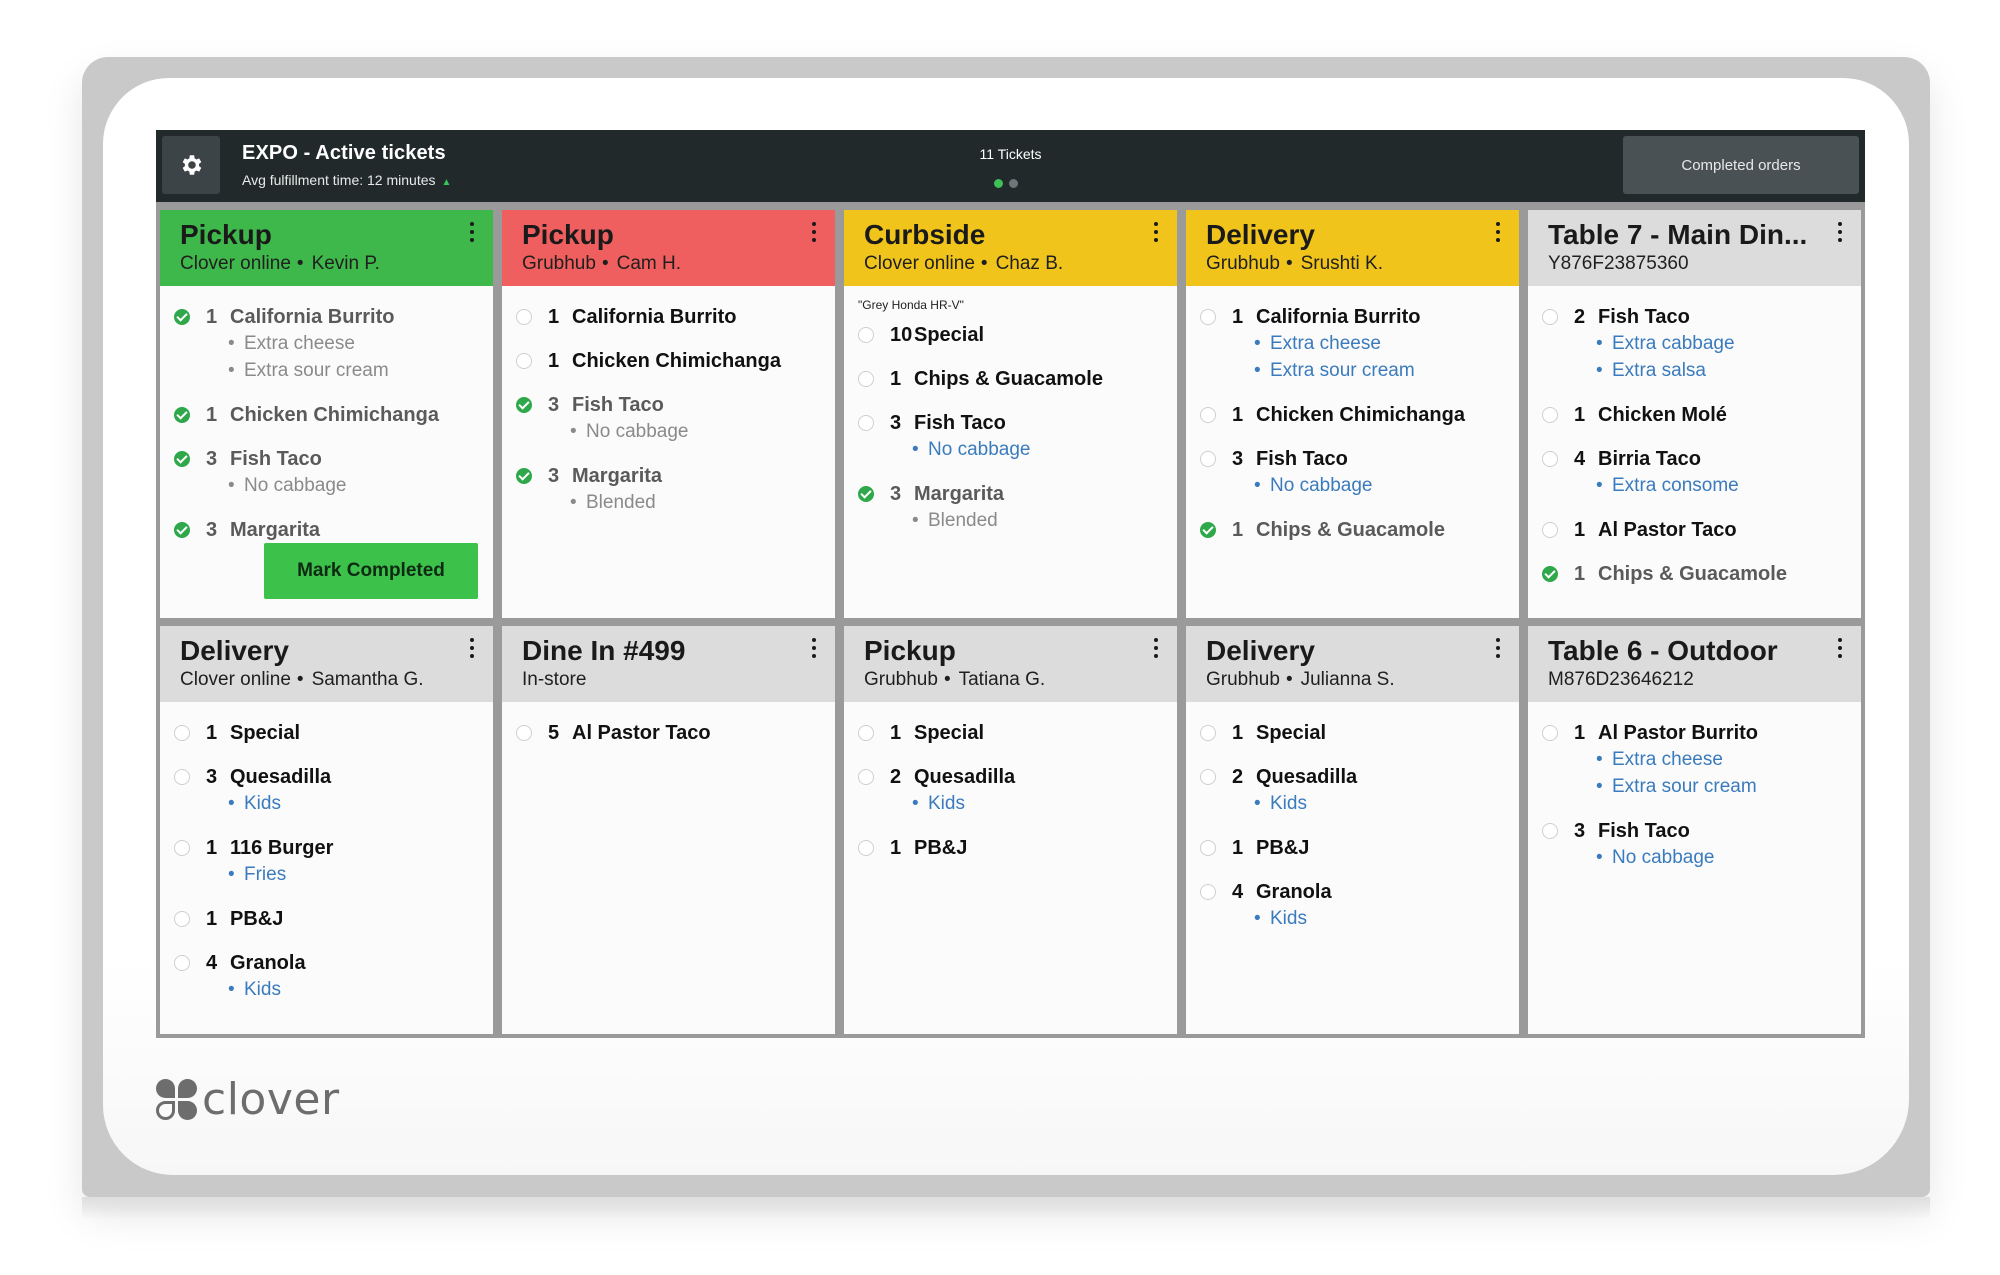 The height and width of the screenshot is (1275, 2000). Describe the element at coordinates (668, 830) in the screenshot. I see `ticket-card: Dine In #499 In-store 5 Al Pastor Taco` at that location.